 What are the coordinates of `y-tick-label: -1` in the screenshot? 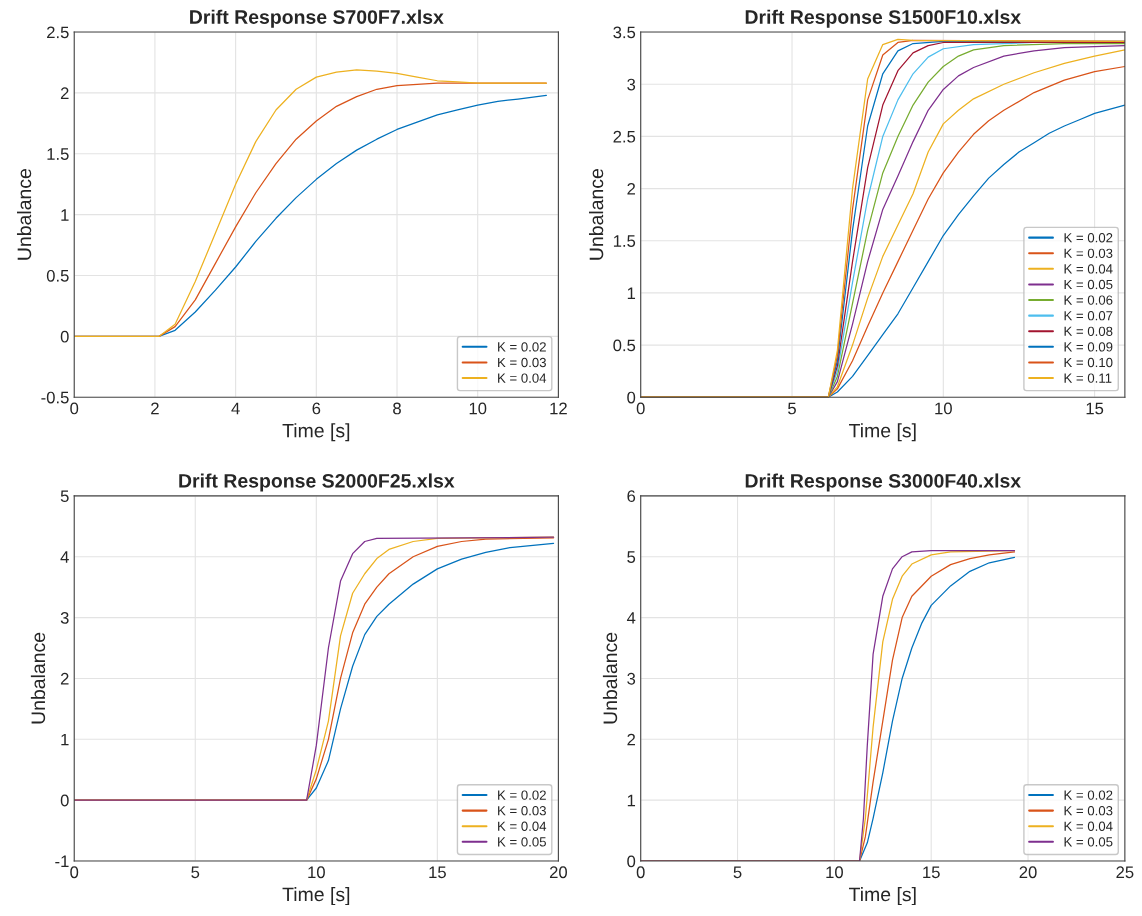 It's located at (62, 861).